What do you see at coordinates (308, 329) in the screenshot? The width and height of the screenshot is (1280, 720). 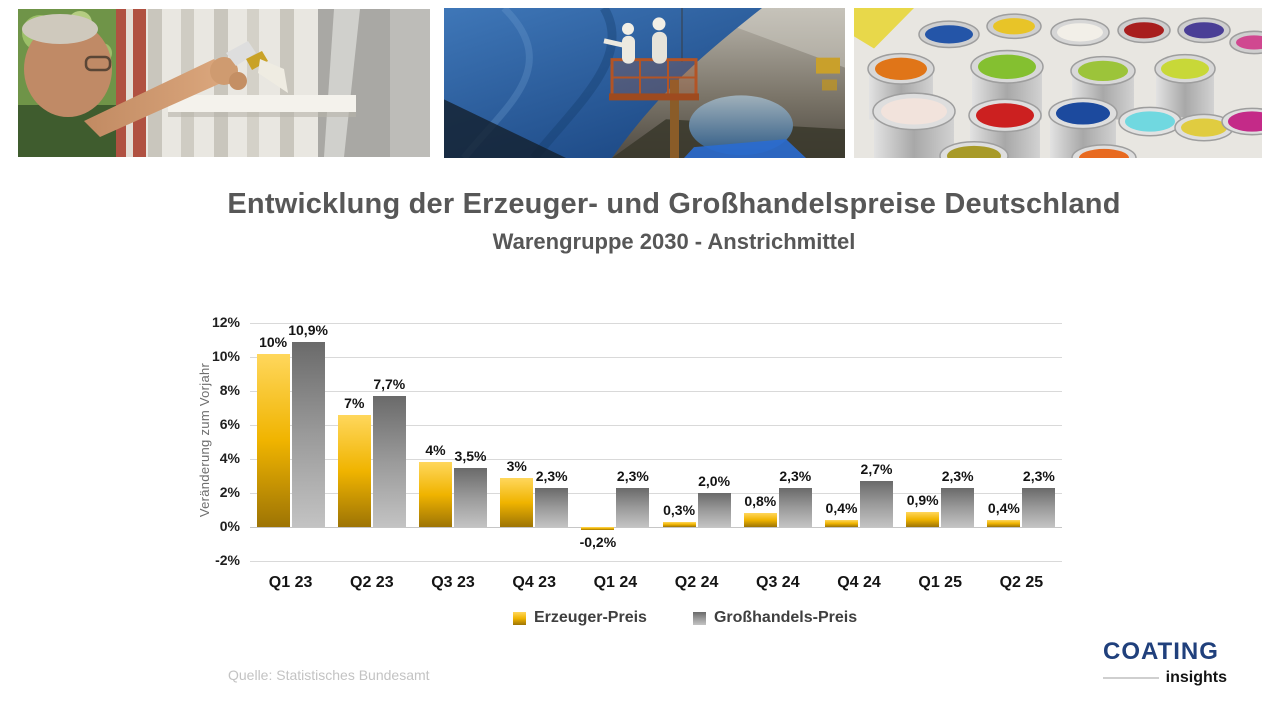 I see `value-label: 10,9%` at bounding box center [308, 329].